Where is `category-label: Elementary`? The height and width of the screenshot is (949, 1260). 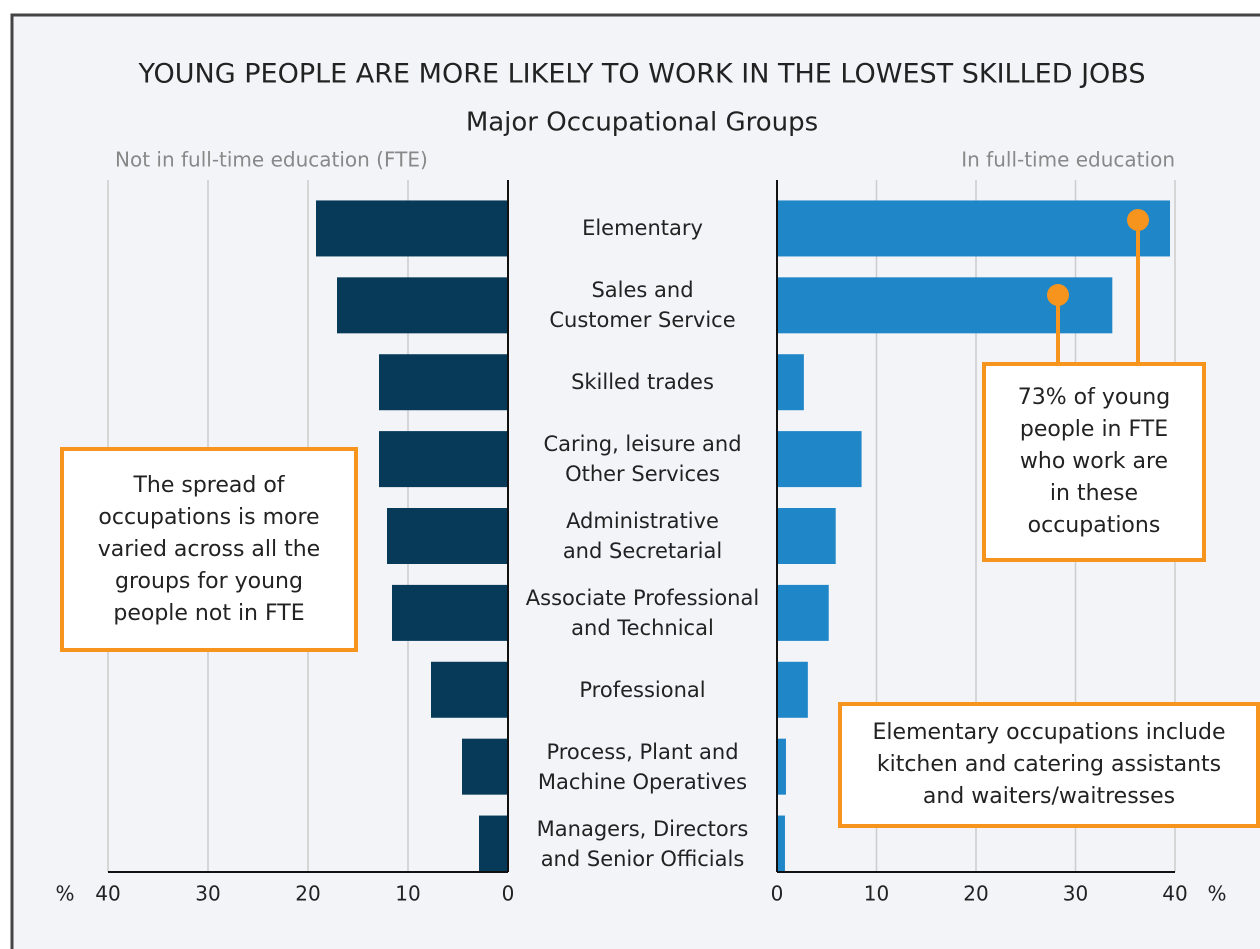
category-label: Elementary is located at coordinates (642, 228).